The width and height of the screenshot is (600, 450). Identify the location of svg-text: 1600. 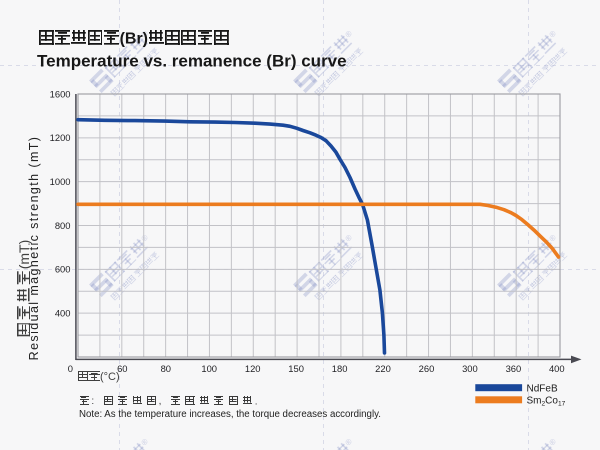
(60, 93).